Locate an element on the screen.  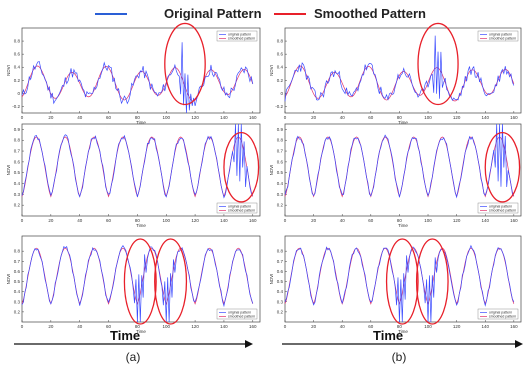
x-tick-label: 140 is located at coordinates (224, 117).